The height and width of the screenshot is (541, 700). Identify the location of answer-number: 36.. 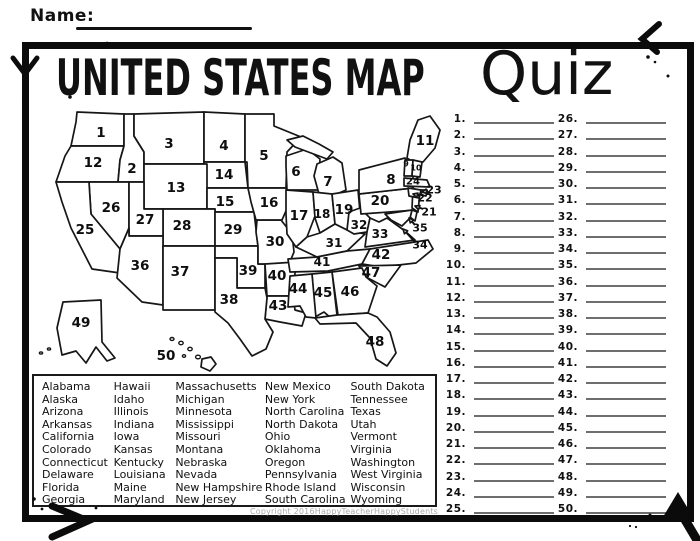
(567, 281).